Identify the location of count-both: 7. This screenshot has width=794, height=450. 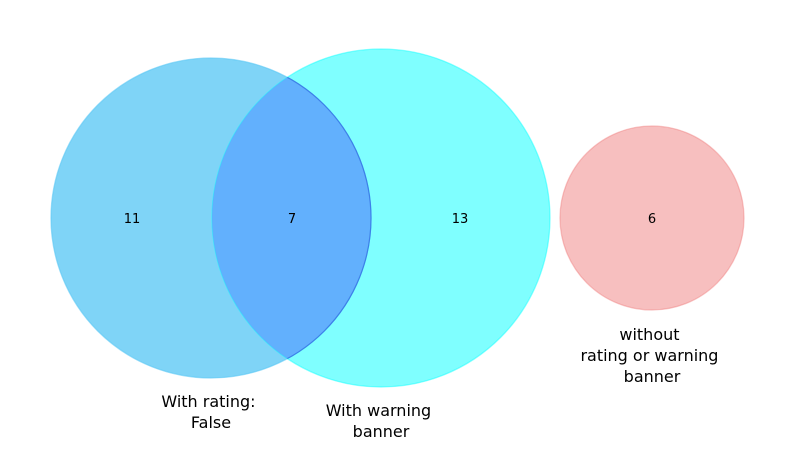
(292, 219).